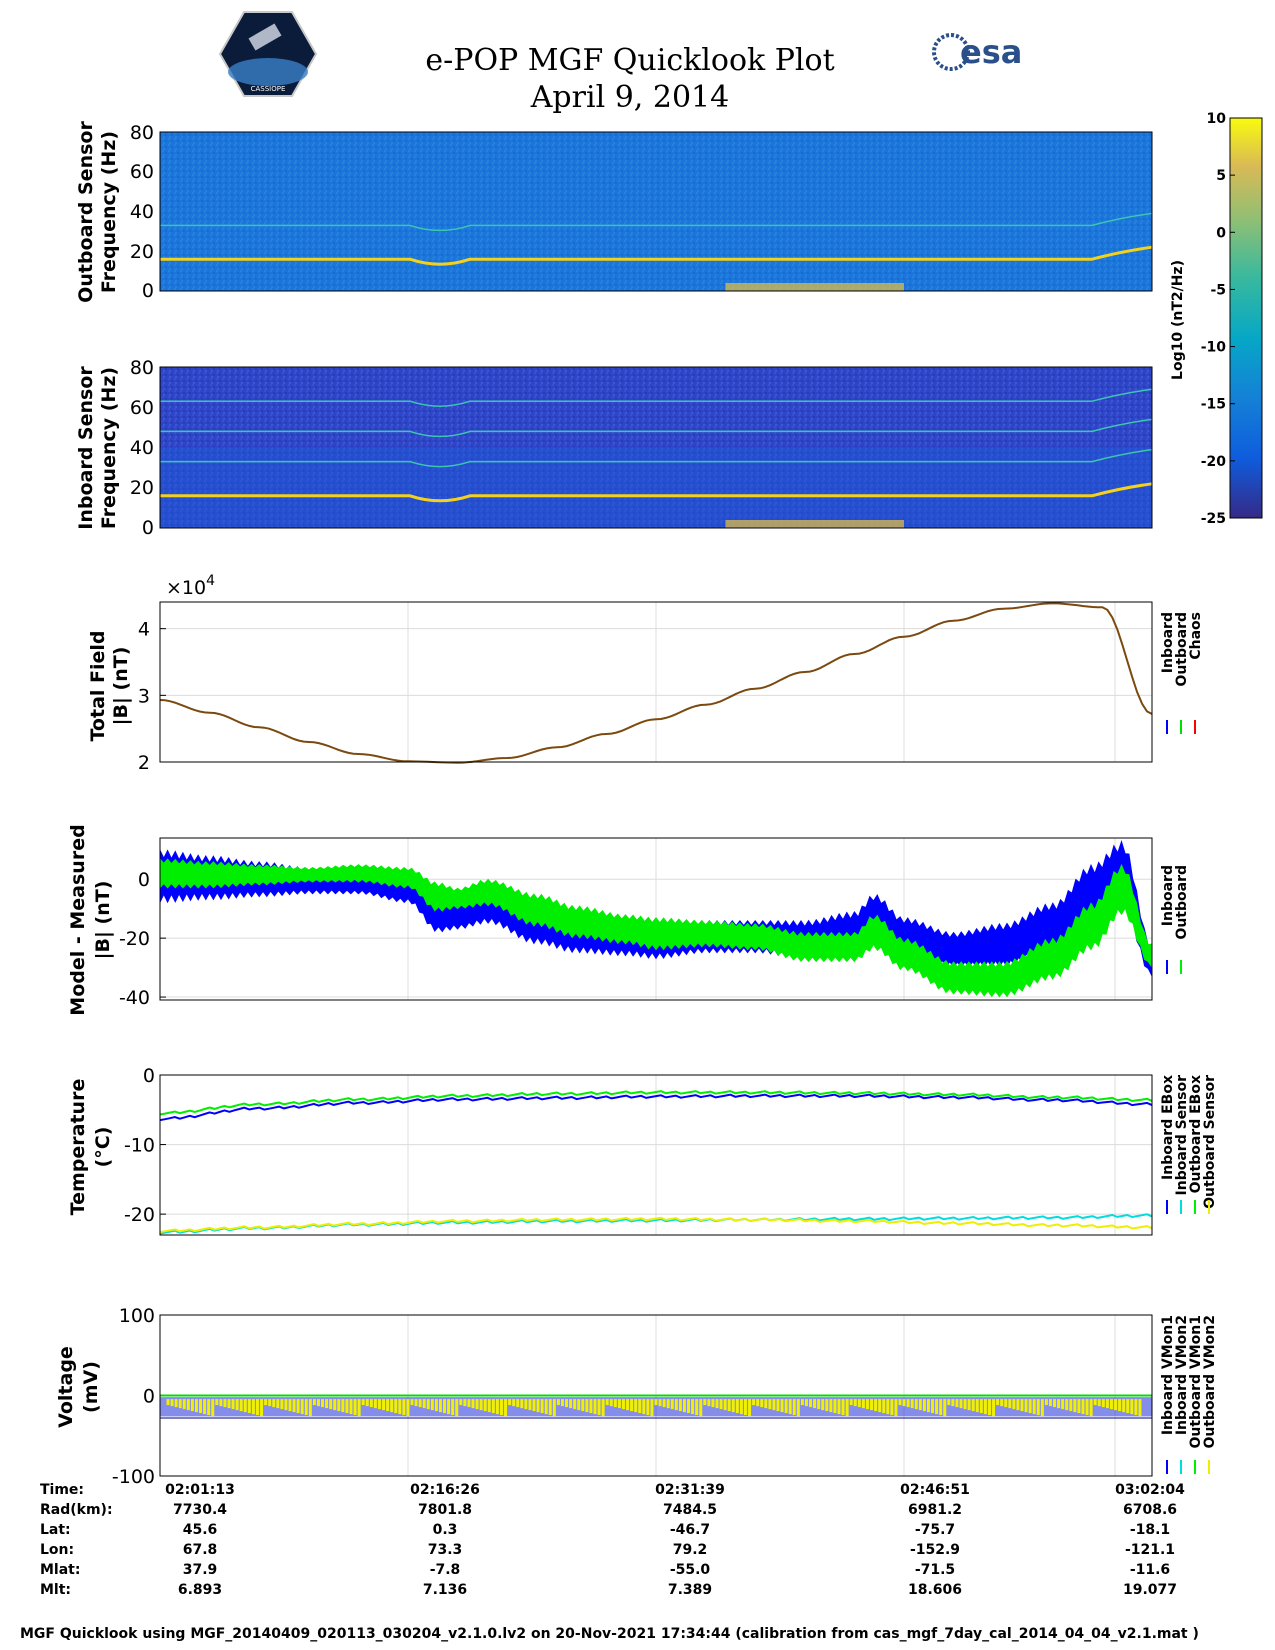 This screenshot has width=1275, height=1650. Describe the element at coordinates (935, 1590) in the screenshot. I see `ephemeris-cell: 18.606` at that location.